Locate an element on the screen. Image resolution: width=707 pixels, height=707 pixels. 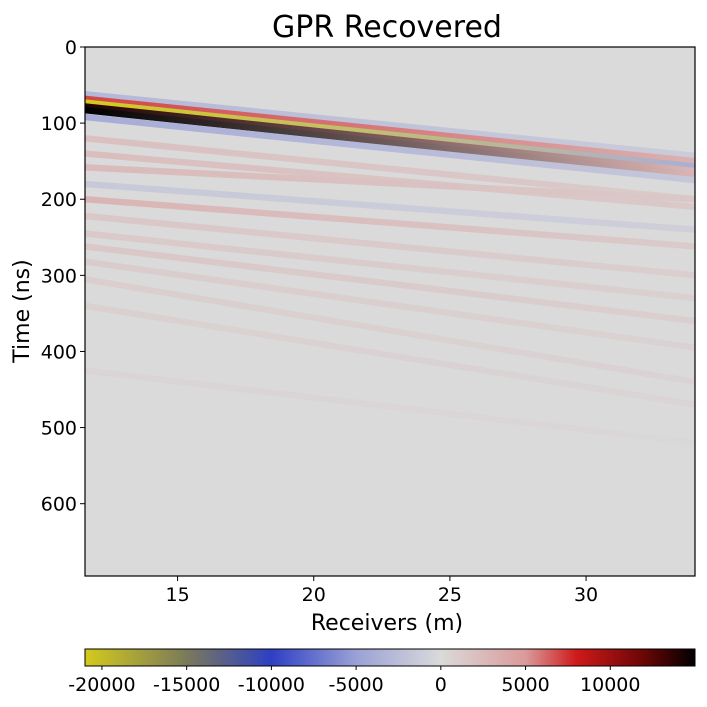
colorbar-ticks: -20000 -15000 -10000 -5000 0 5000 10000 is located at coordinates (354, 681).